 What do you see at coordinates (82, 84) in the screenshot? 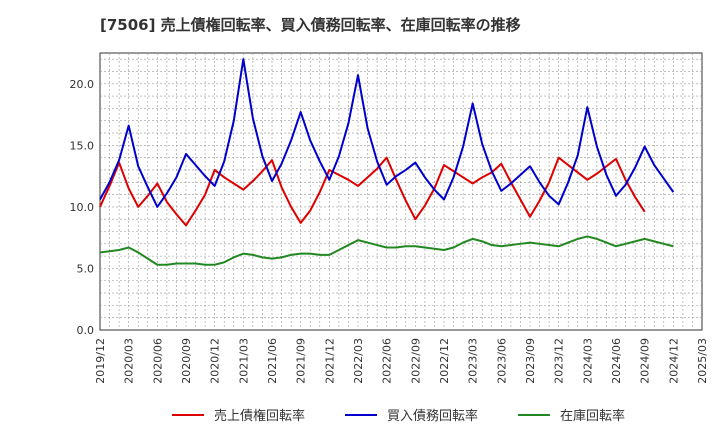
I see `y-tick-label: 20.0` at bounding box center [82, 84].